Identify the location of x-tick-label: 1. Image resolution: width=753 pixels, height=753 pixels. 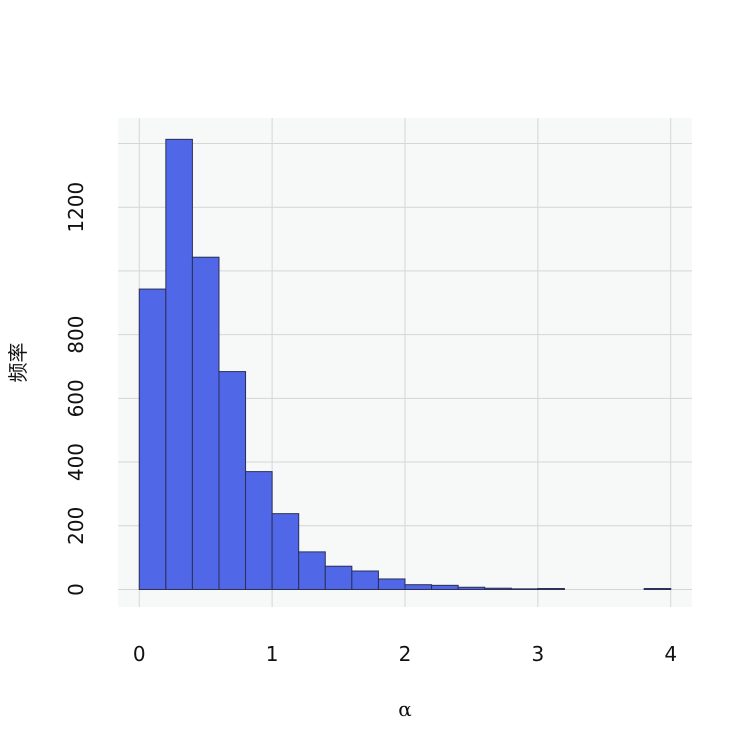
(272, 654).